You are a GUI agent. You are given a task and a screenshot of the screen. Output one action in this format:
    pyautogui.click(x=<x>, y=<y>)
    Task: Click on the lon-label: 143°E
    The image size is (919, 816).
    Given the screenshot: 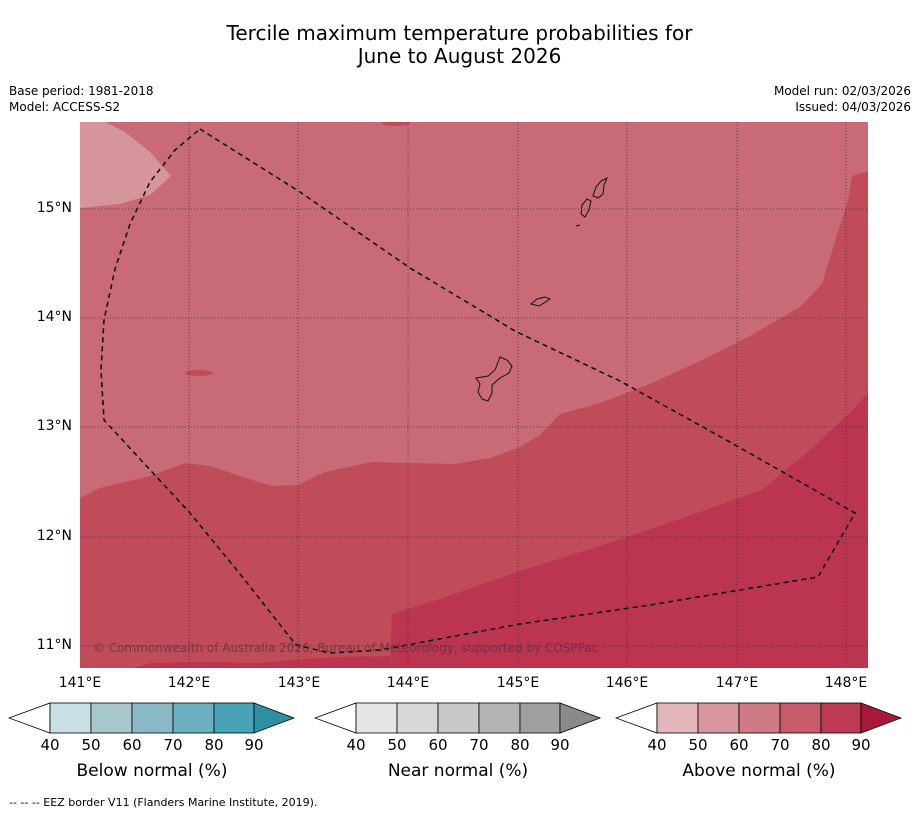 What is the action you would take?
    pyautogui.click(x=299, y=683)
    